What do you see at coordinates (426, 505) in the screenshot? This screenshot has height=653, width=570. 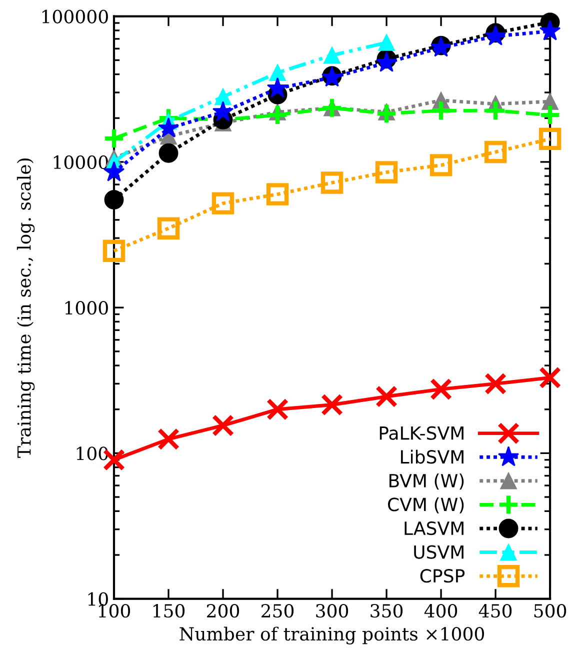 I see `legend-label: CVM (W)` at bounding box center [426, 505].